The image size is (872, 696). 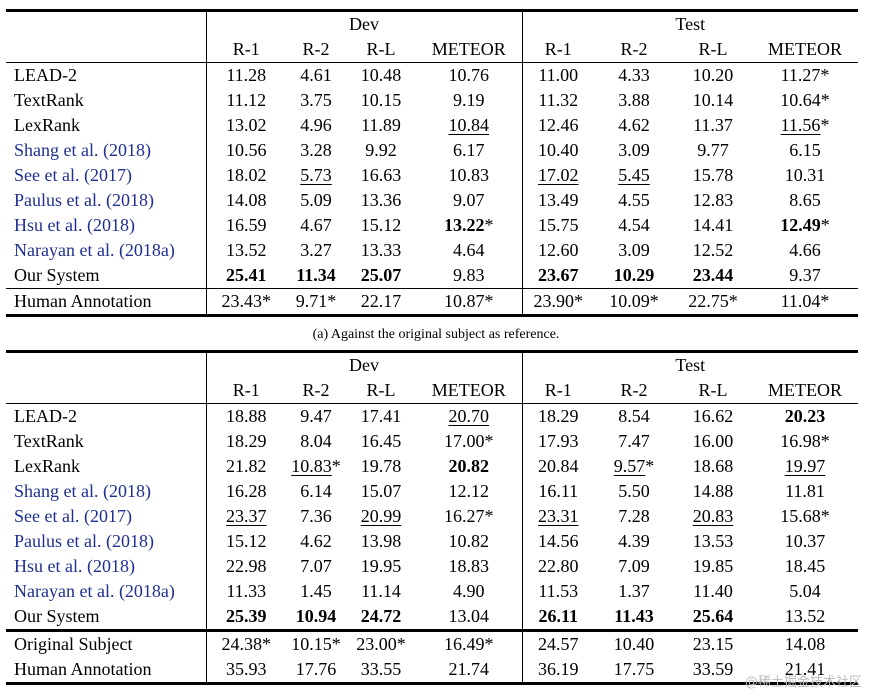 What do you see at coordinates (469, 150) in the screenshot?
I see `value-text: 6.17` at bounding box center [469, 150].